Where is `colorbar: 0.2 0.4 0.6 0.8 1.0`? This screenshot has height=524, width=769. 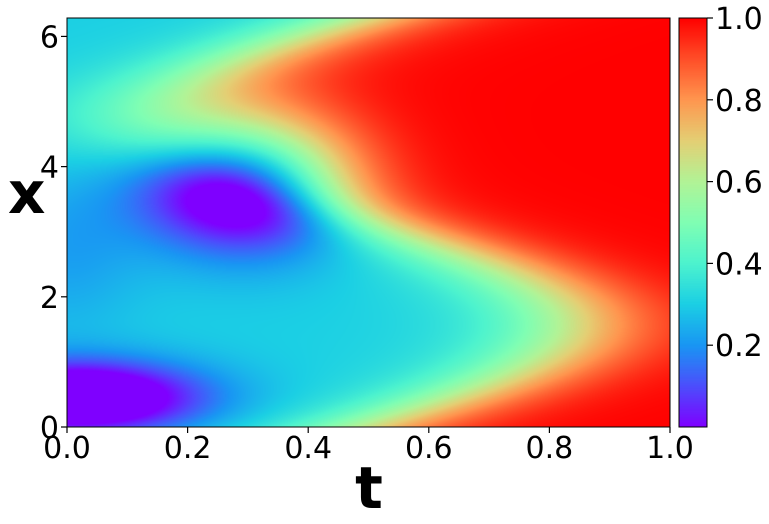 colorbar: 0.2 0.4 0.6 0.8 1.0 is located at coordinates (720, 215).